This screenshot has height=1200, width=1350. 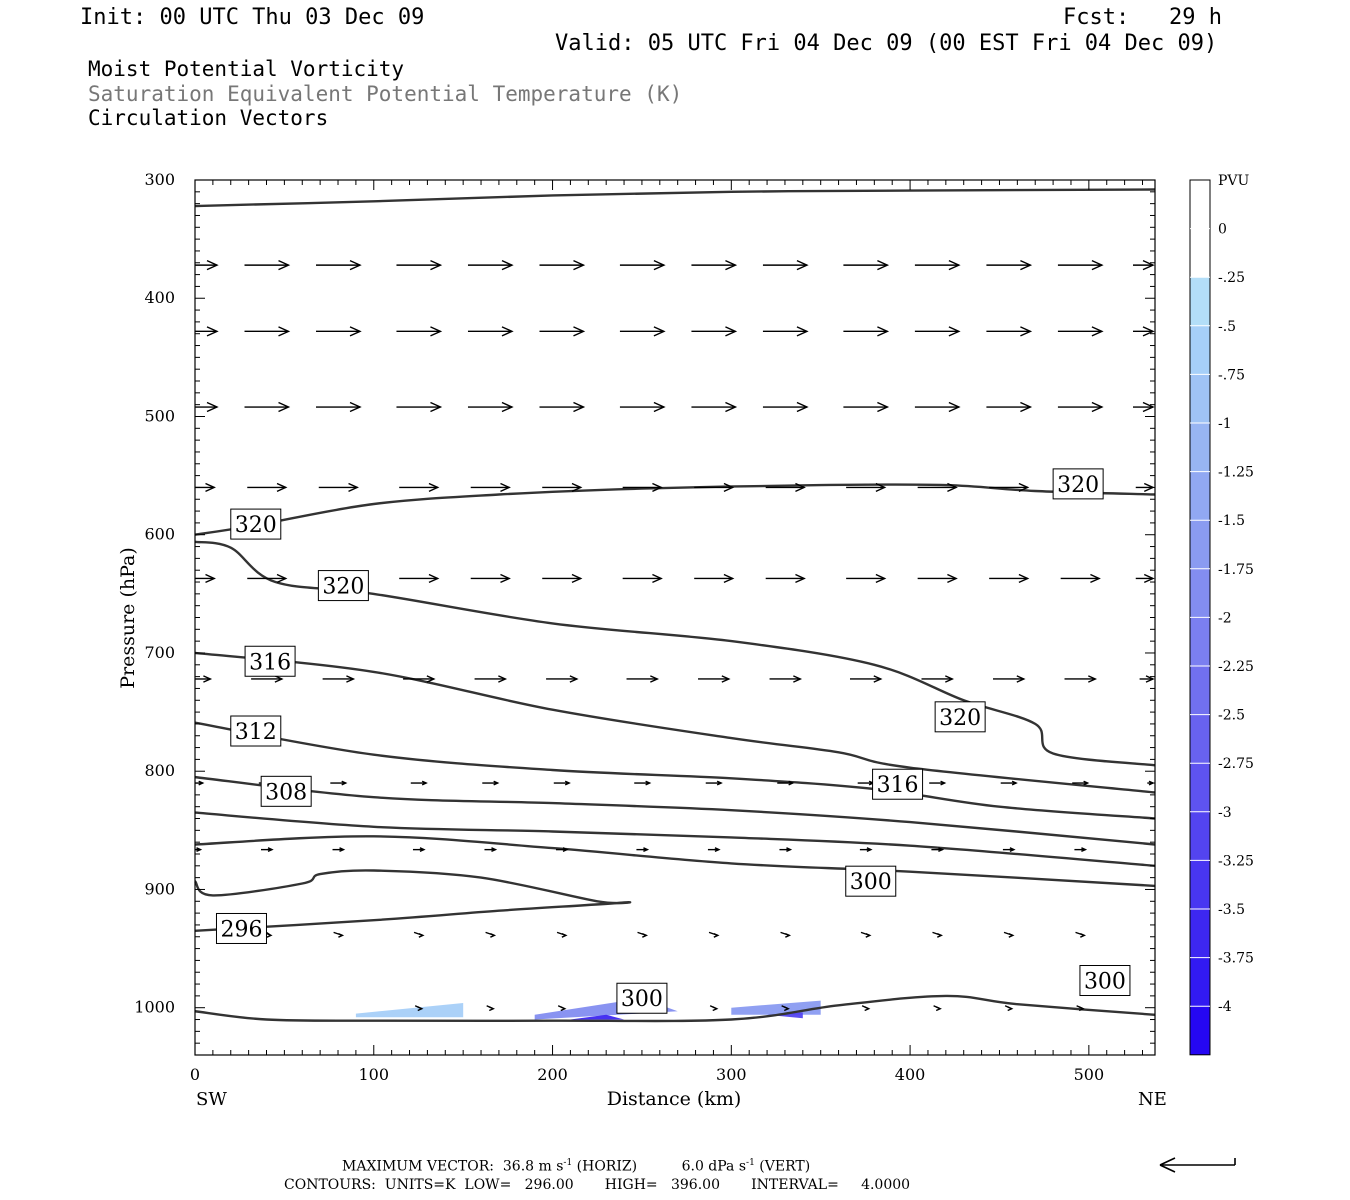 What do you see at coordinates (208, 118) in the screenshot?
I see `field-title-vectors: Circulation Vectors` at bounding box center [208, 118].